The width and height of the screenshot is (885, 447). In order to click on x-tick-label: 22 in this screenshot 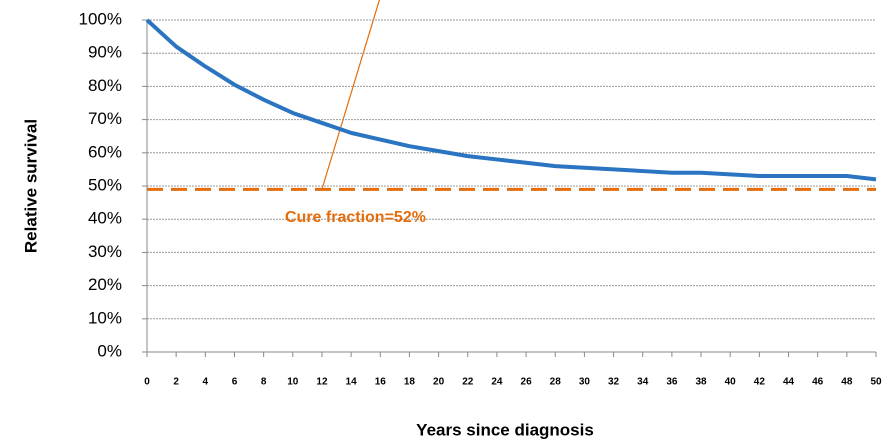, I will do `click(468, 382)`.